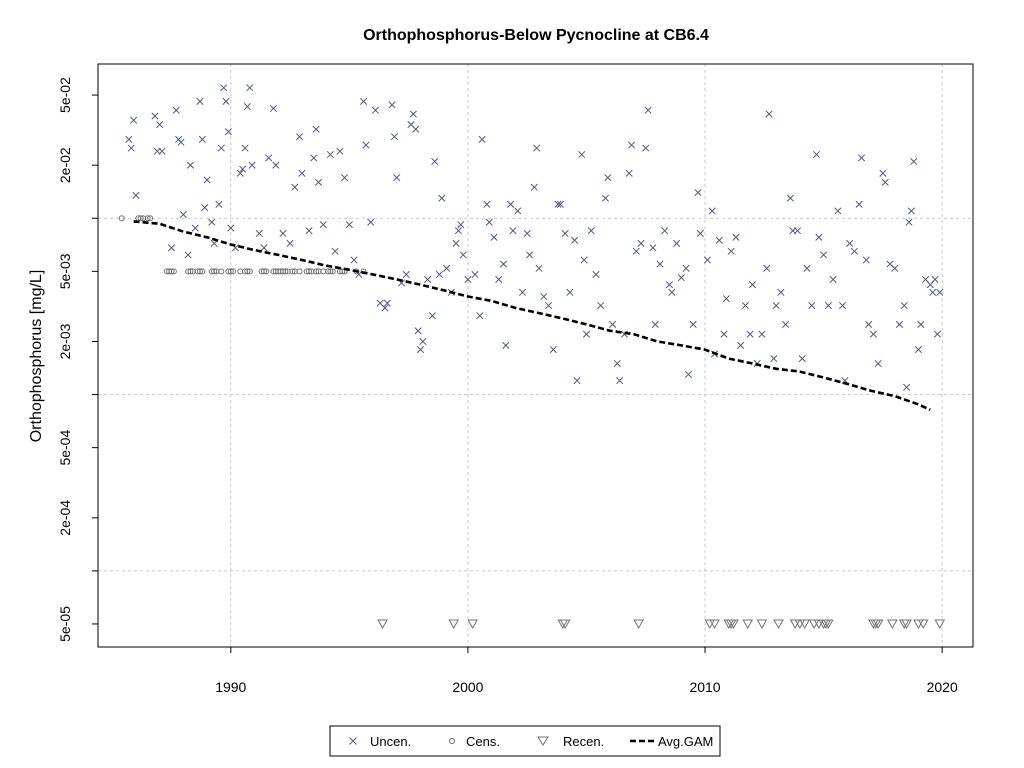 Image resolution: width=1024 pixels, height=768 pixels. Describe the element at coordinates (671, 741) in the screenshot. I see `legend-item-gam: Avg.GAM` at that location.